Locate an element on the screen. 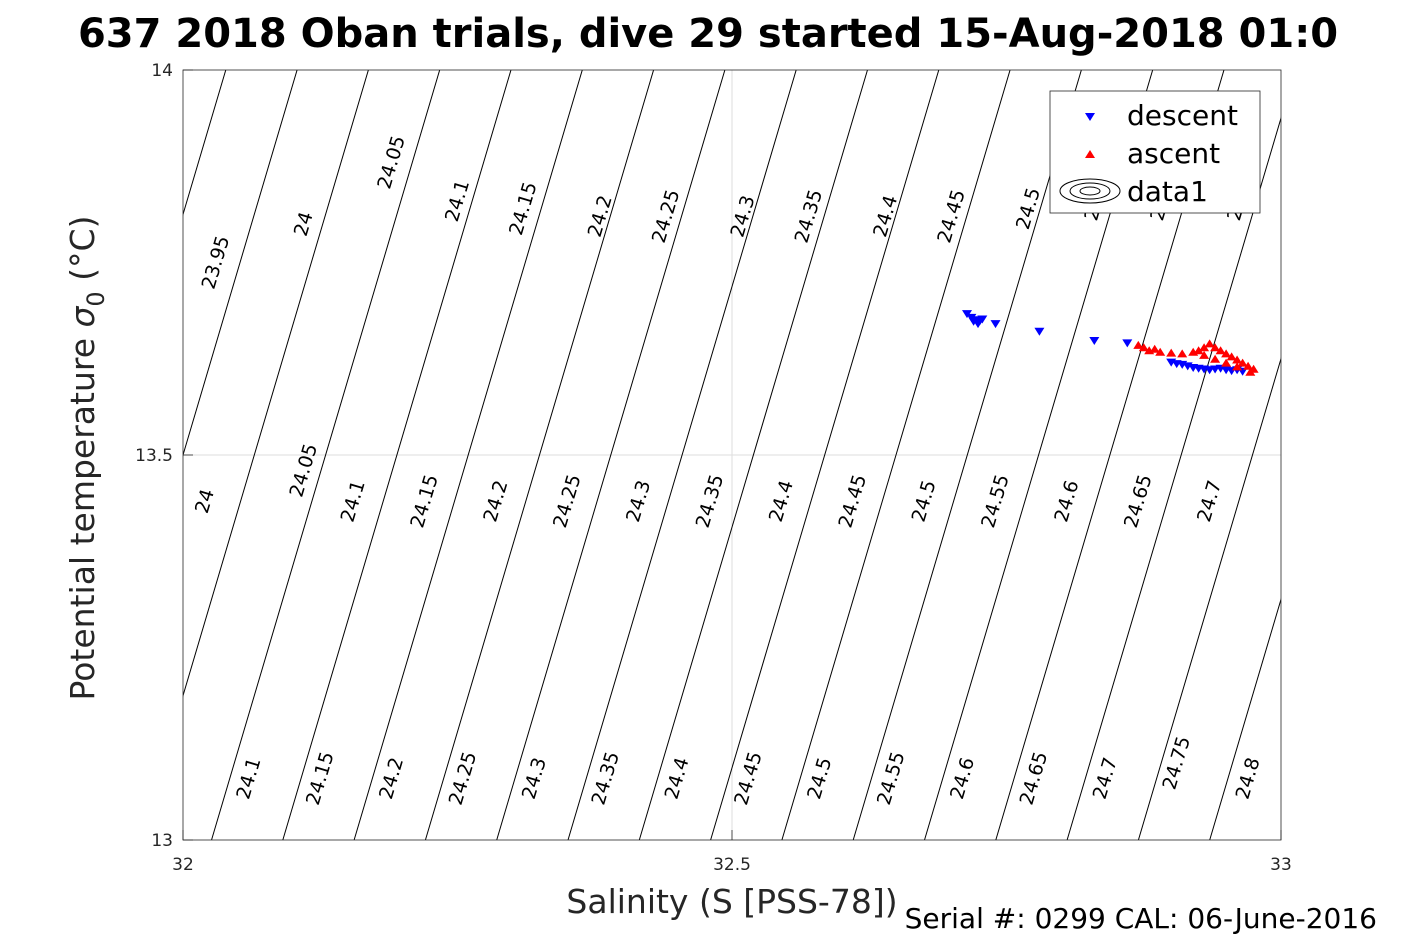 This screenshot has width=1417, height=945. y-axis-label-unit: (°C) is located at coordinates (82, 248).